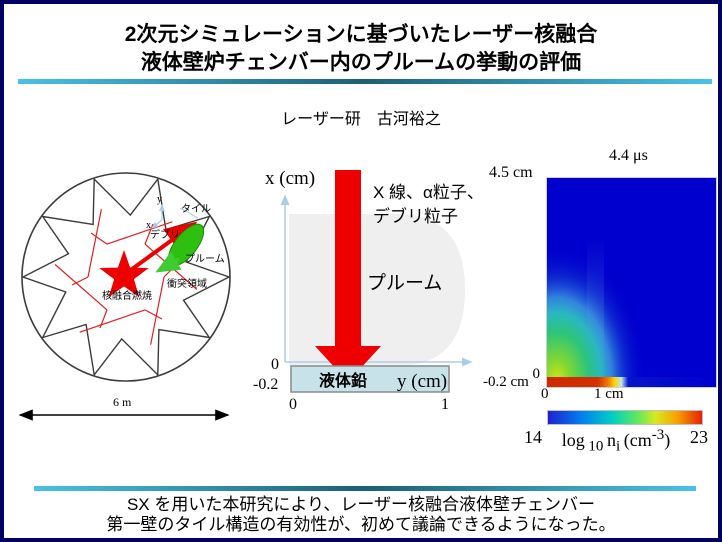  I want to click on beam-label-line1: X 線、α粒子、, so click(428, 192).